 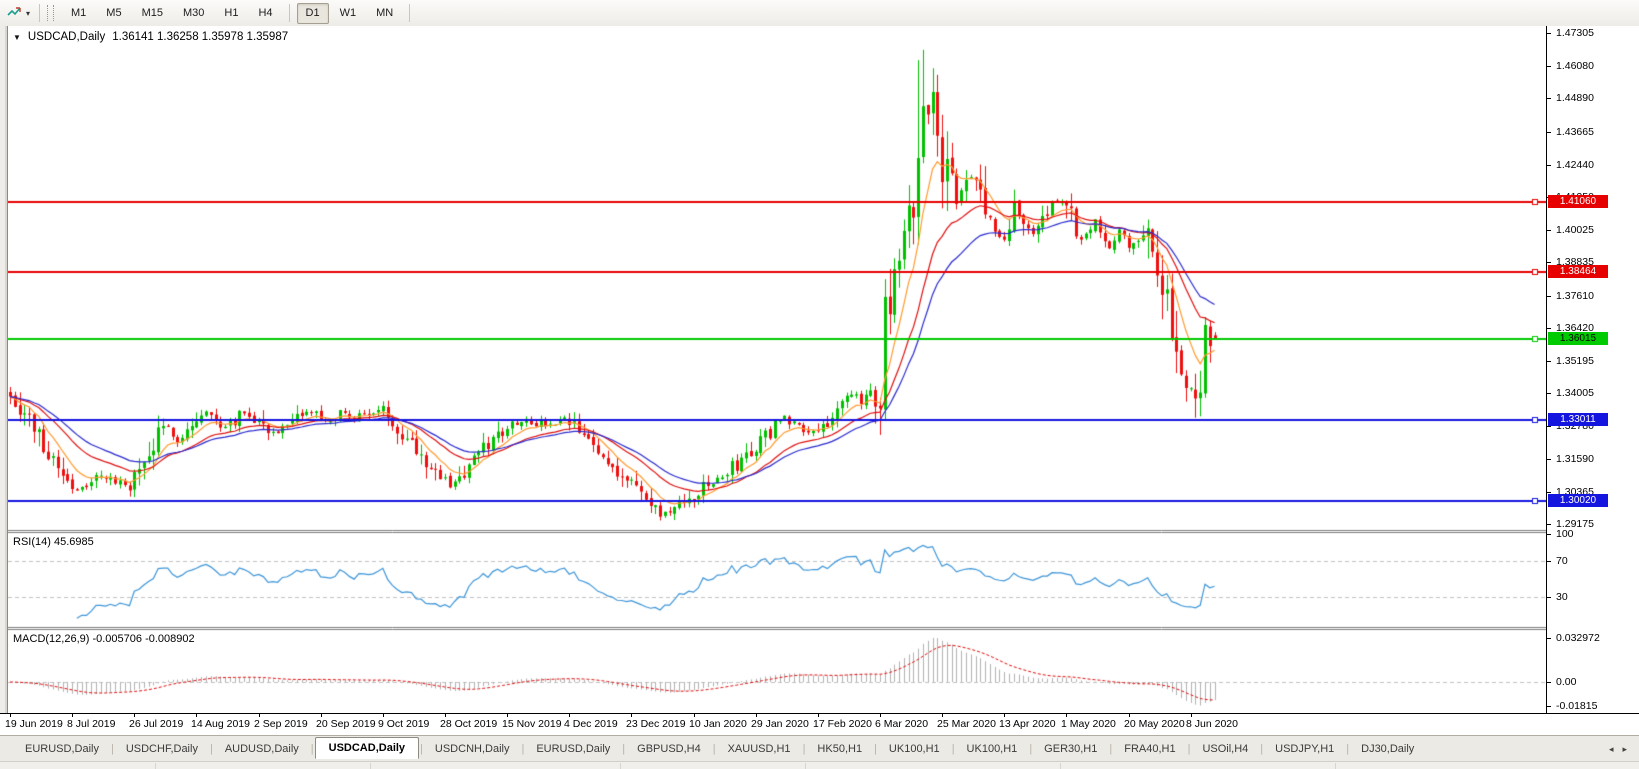 I want to click on macd-indicator-label: MACD(12,26,9) -0.005706 -0.008902, so click(x=104, y=639).